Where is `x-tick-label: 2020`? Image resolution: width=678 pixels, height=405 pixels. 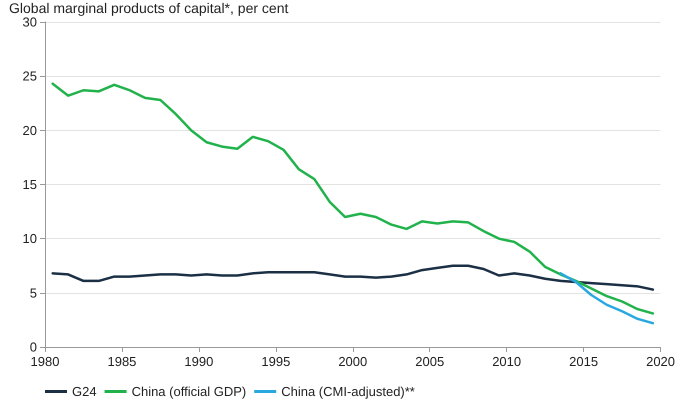 x-tick-label: 2020 is located at coordinates (660, 361).